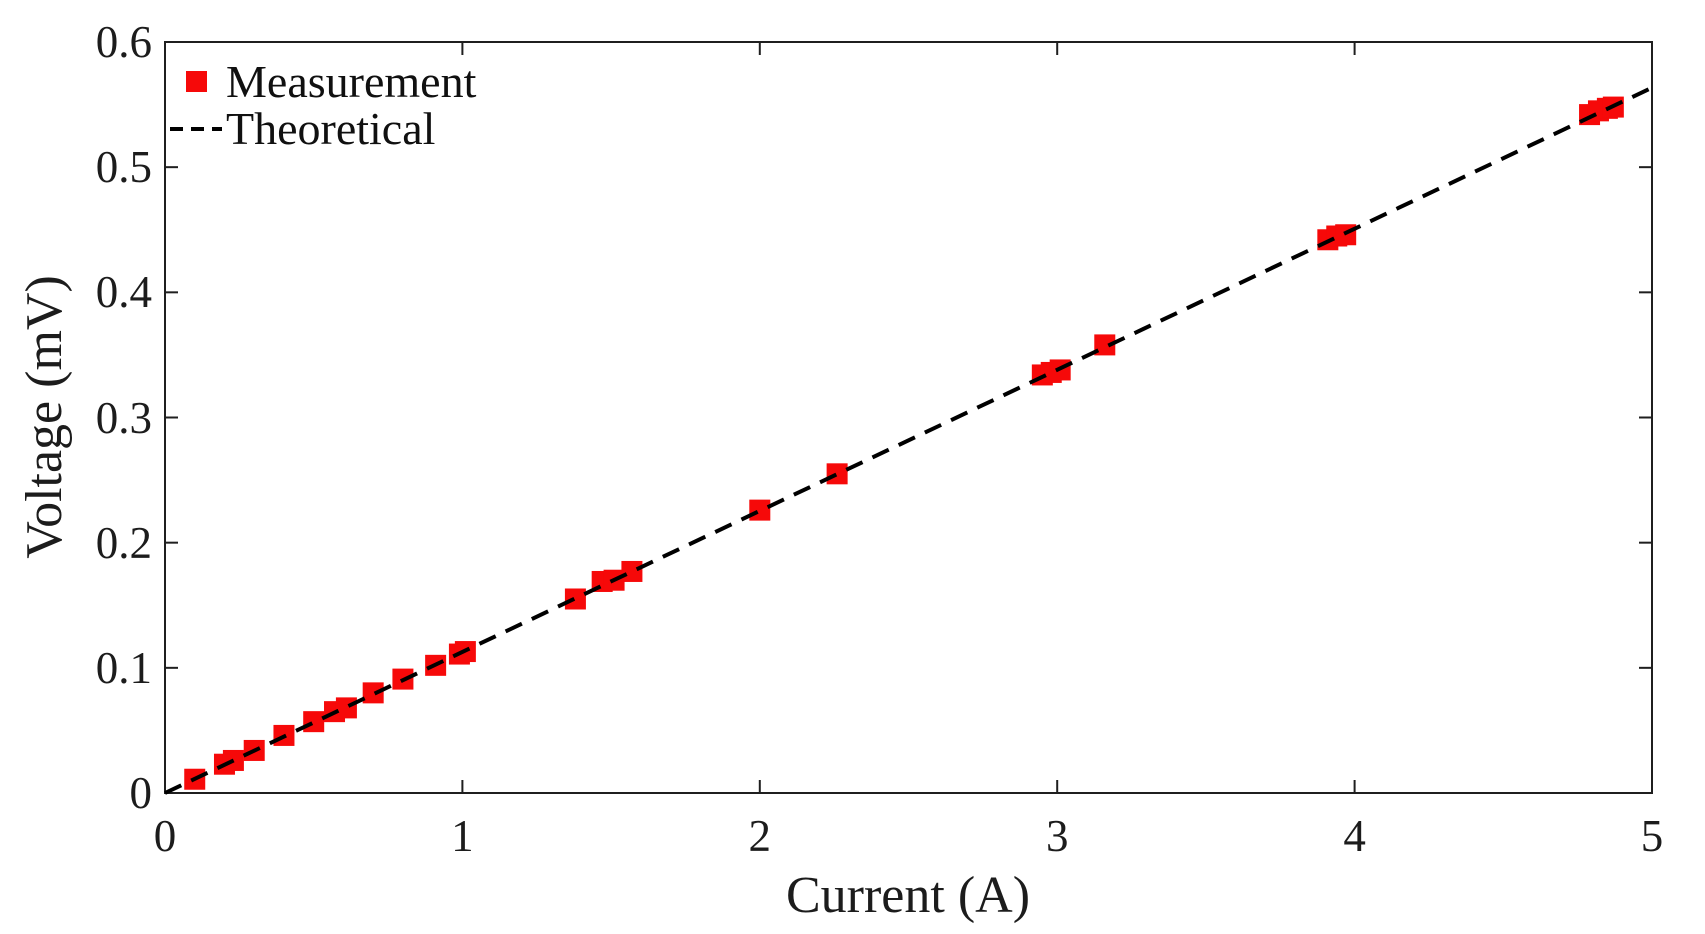 Image resolution: width=1705 pixels, height=934 pixels. What do you see at coordinates (462, 836) in the screenshot?
I see `x-tick-label-1: 1` at bounding box center [462, 836].